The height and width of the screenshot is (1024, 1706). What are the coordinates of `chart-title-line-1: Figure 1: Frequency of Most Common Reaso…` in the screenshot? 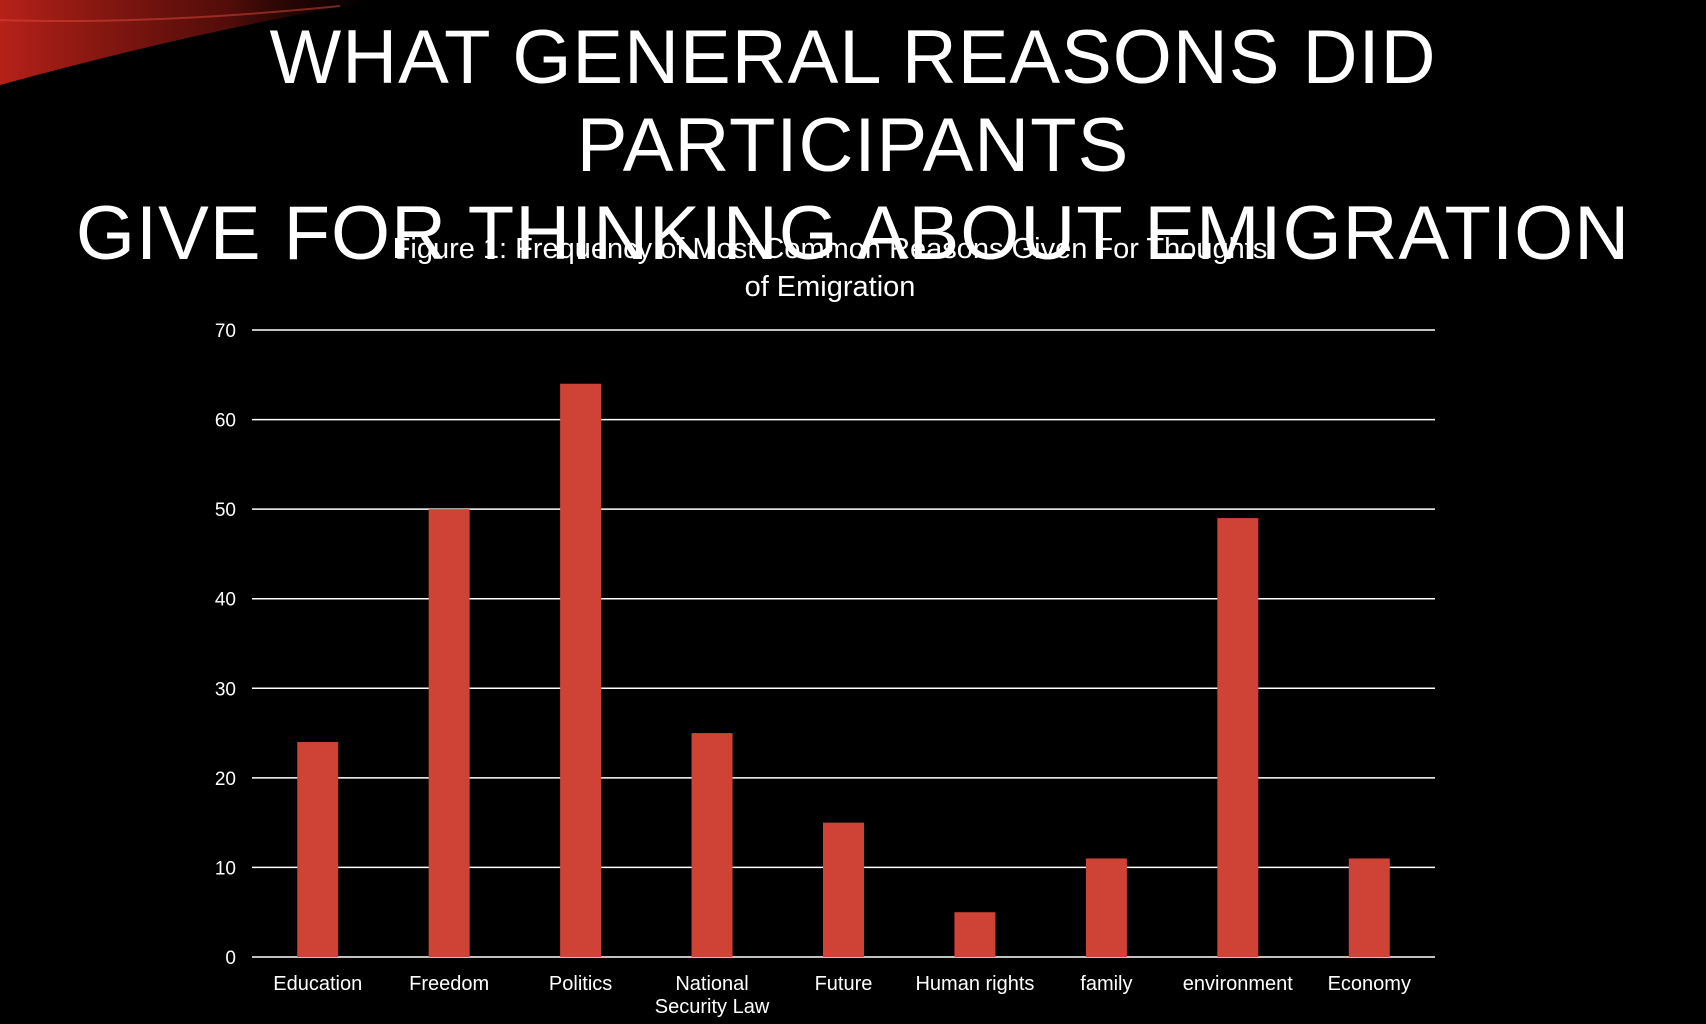 It's located at (830, 249).